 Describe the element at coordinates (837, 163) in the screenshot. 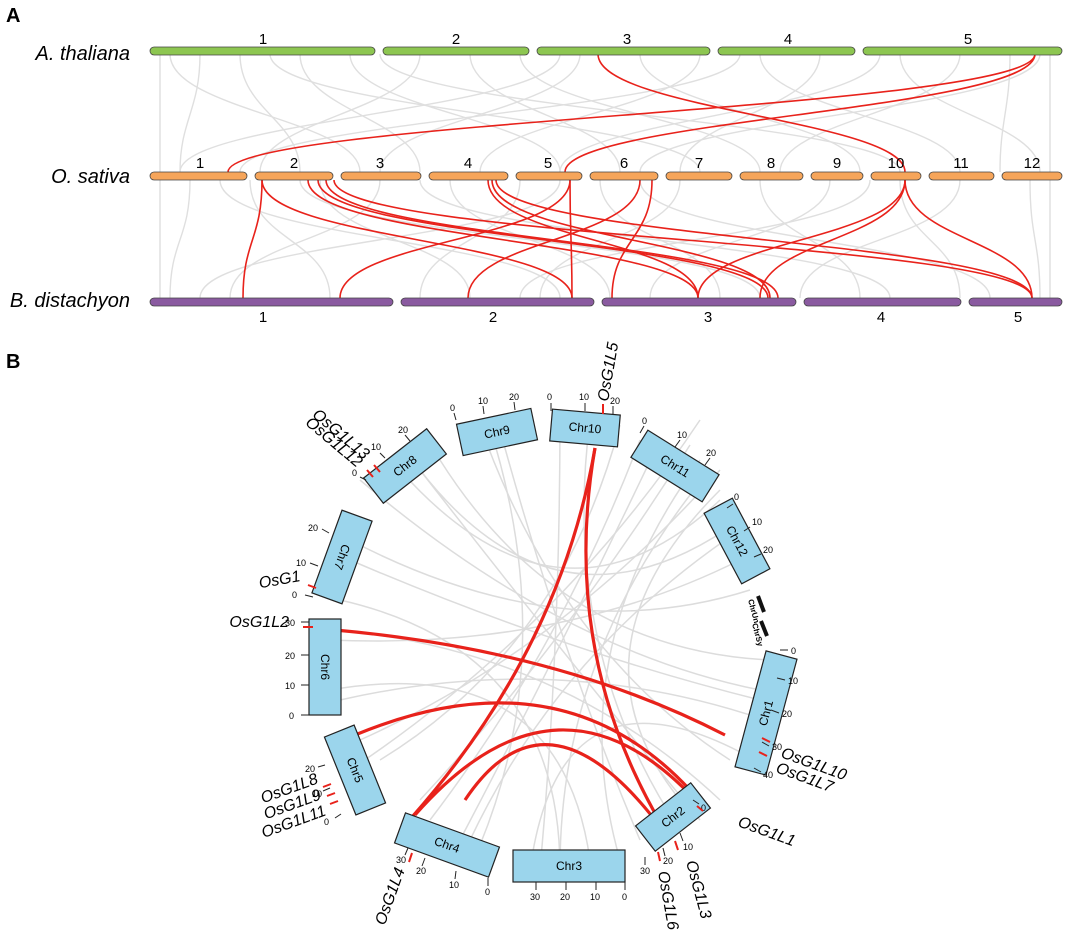

I see `osa-chr-label: 9` at that location.